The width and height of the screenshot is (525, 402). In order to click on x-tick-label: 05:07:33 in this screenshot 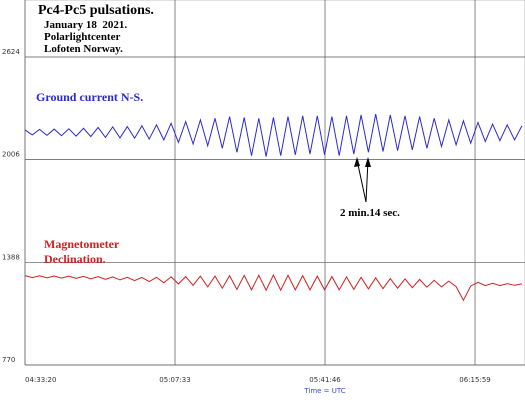, I will do `click(174, 380)`.